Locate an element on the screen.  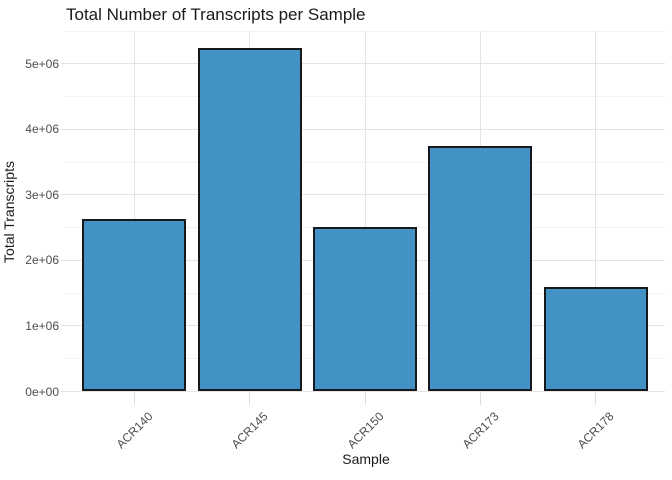
bar-ACR150 is located at coordinates (365, 309).